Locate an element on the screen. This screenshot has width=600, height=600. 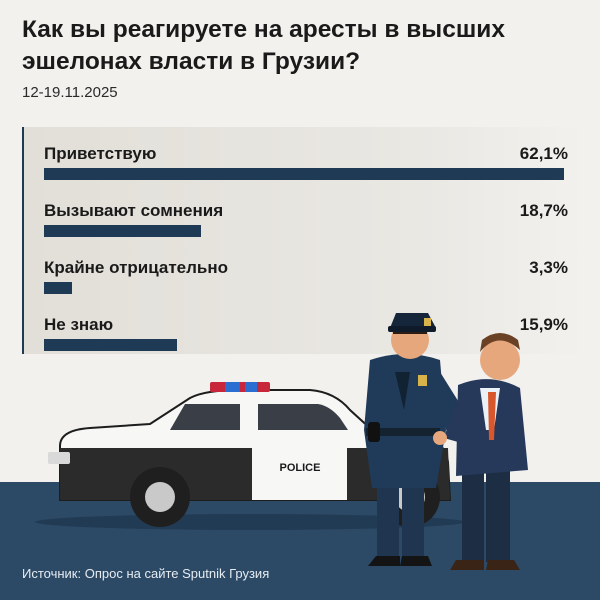
arrested-man-illustration is located at coordinates (480, 451).